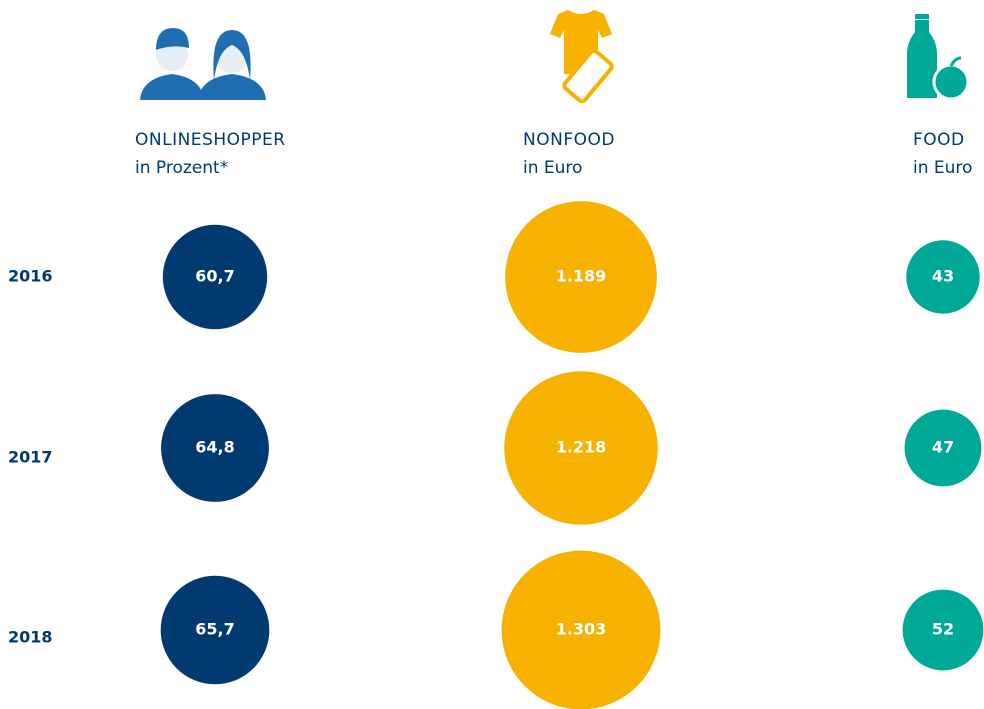  What do you see at coordinates (30, 637) in the screenshot?
I see `year-label: 2018` at bounding box center [30, 637].